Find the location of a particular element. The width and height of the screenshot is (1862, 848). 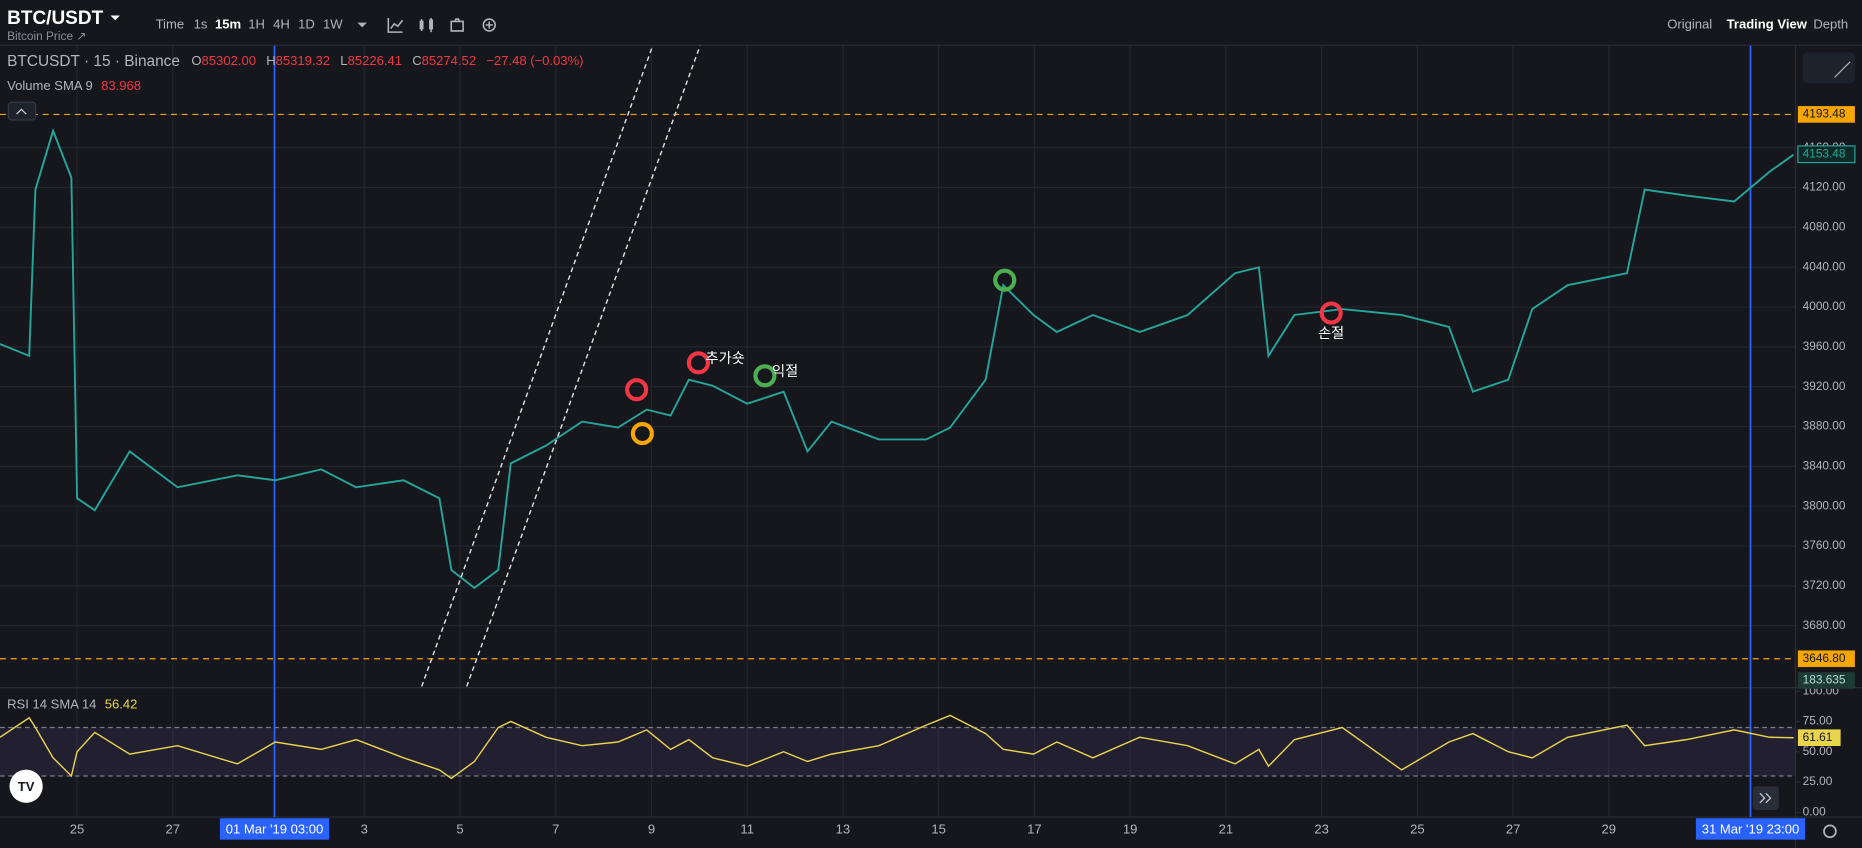

rsi-tick-label: 25.00 is located at coordinates (1818, 781).